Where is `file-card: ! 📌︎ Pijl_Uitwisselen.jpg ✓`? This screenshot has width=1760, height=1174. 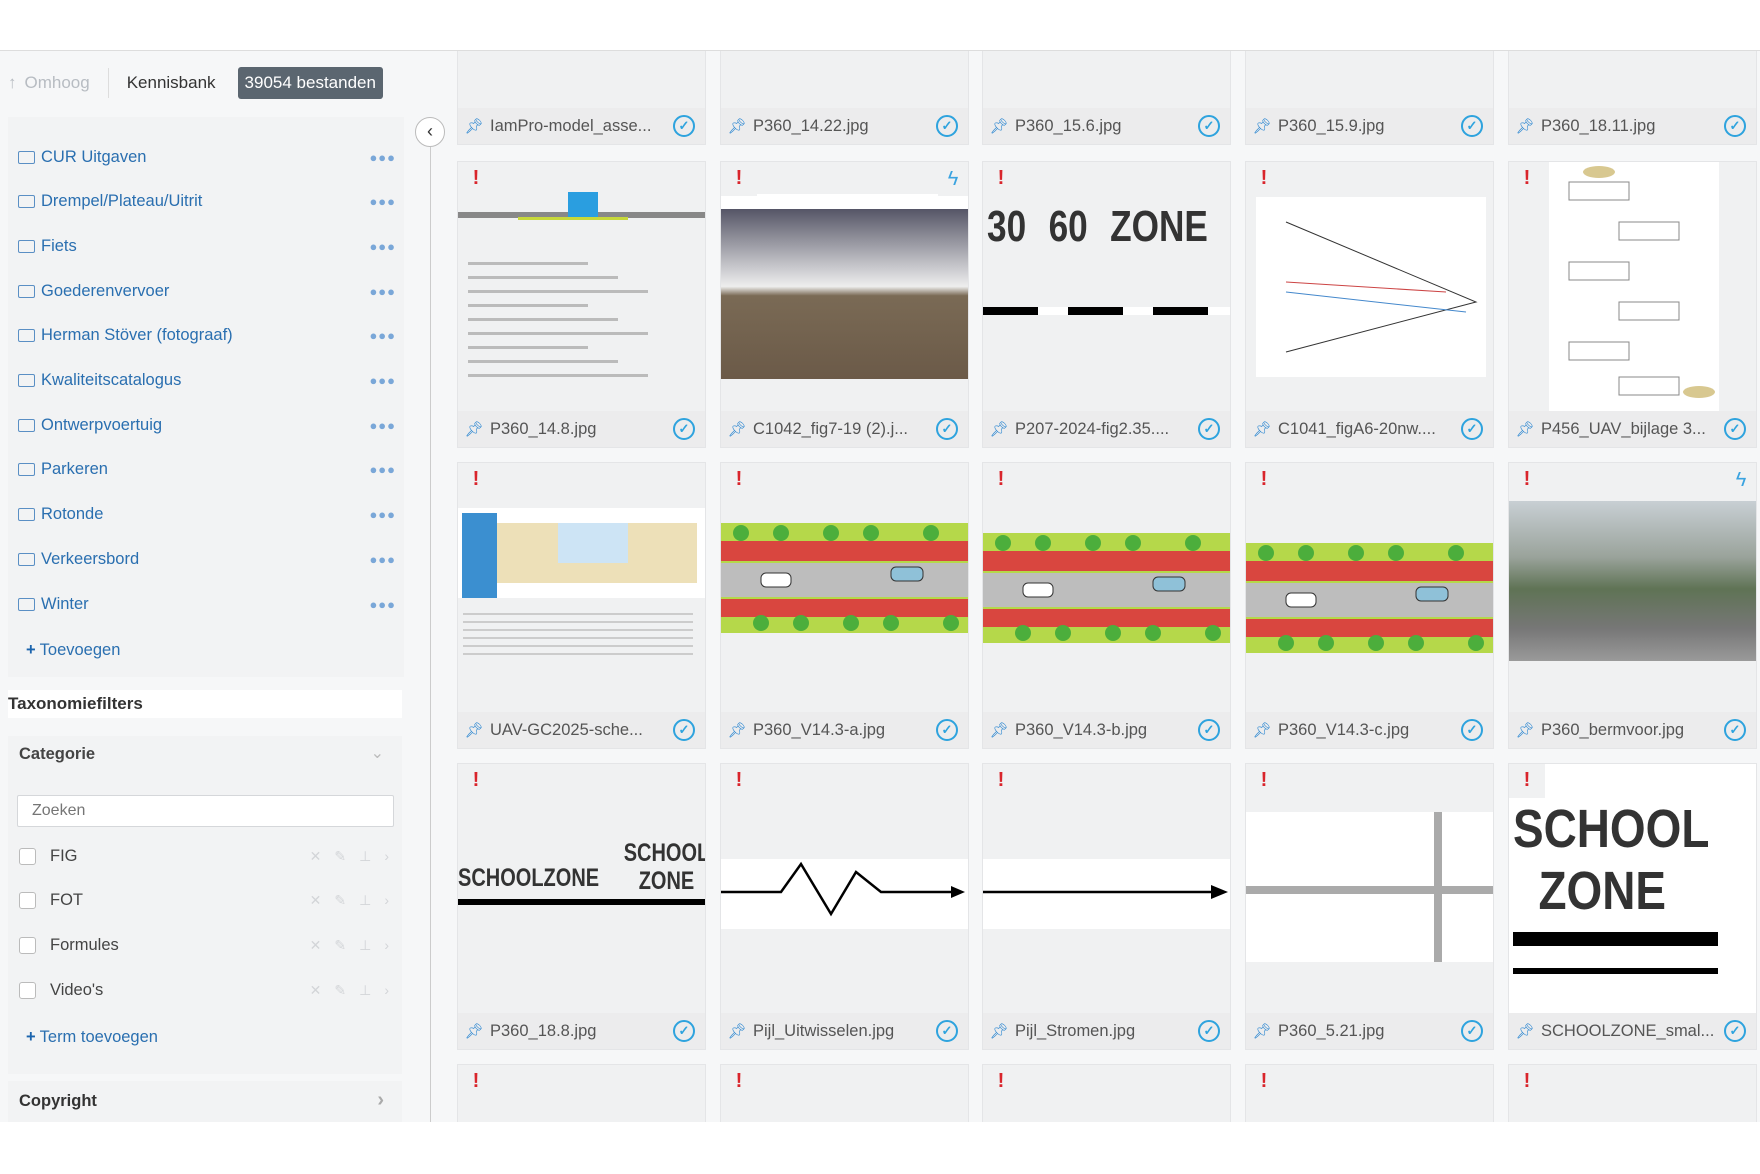
file-card: ! 📌︎ Pijl_Uitwisselen.jpg ✓ is located at coordinates (844, 906).